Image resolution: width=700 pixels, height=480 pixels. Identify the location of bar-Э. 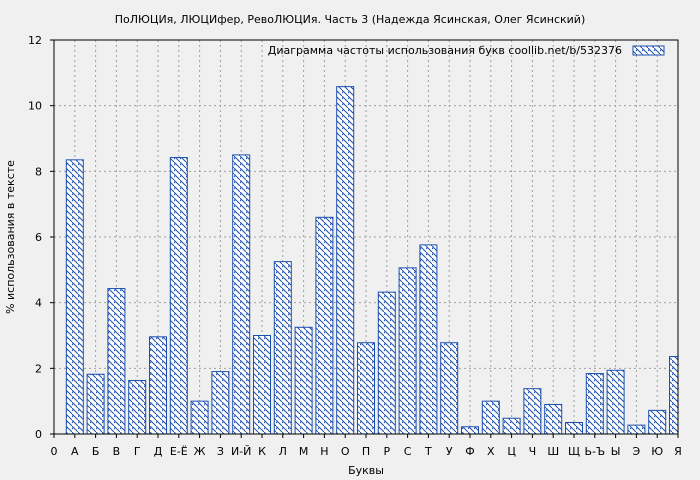
(636, 429).